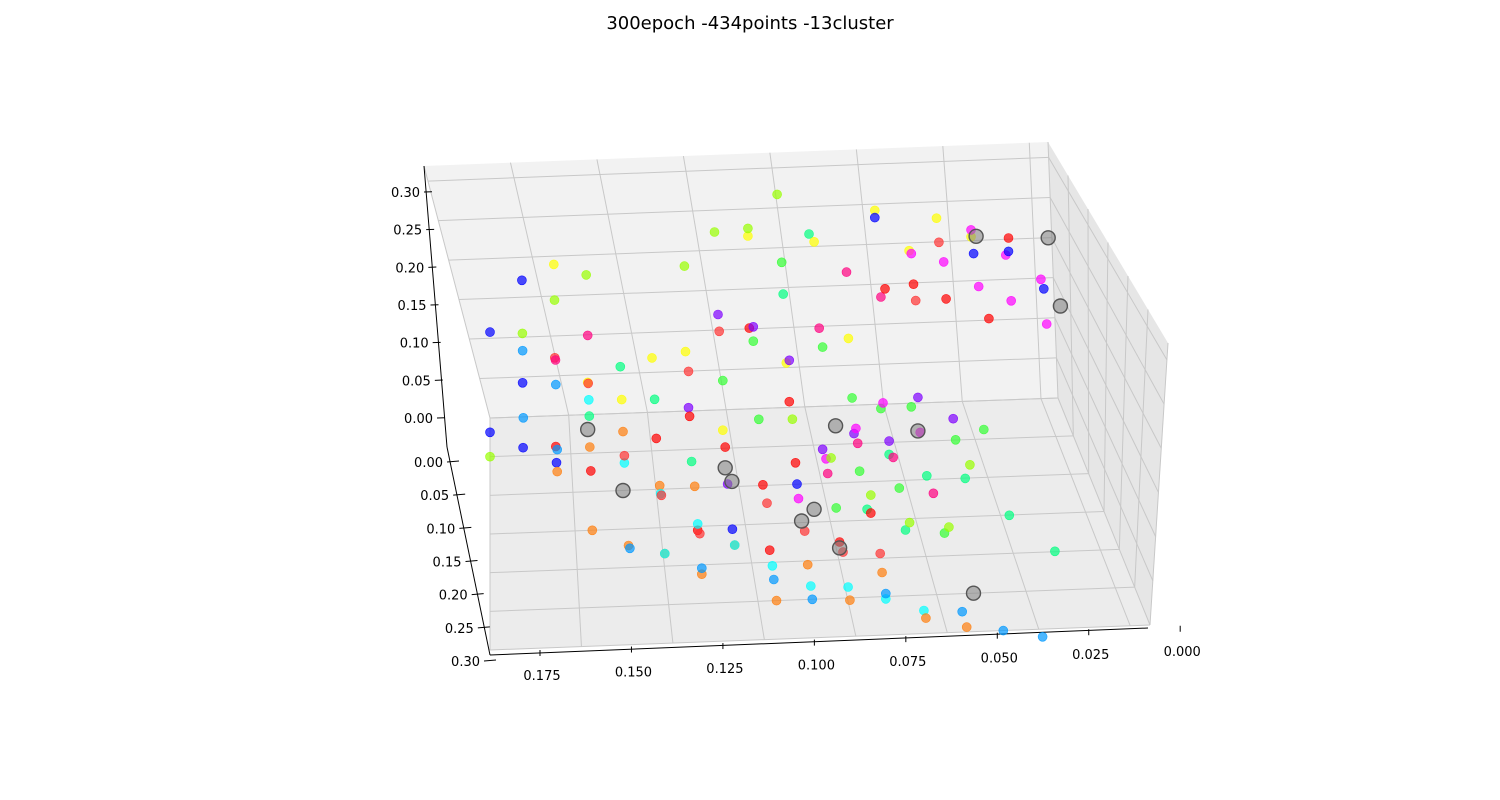 This screenshot has width=1500, height=800. I want to click on floor-pane, so click(820, 524).